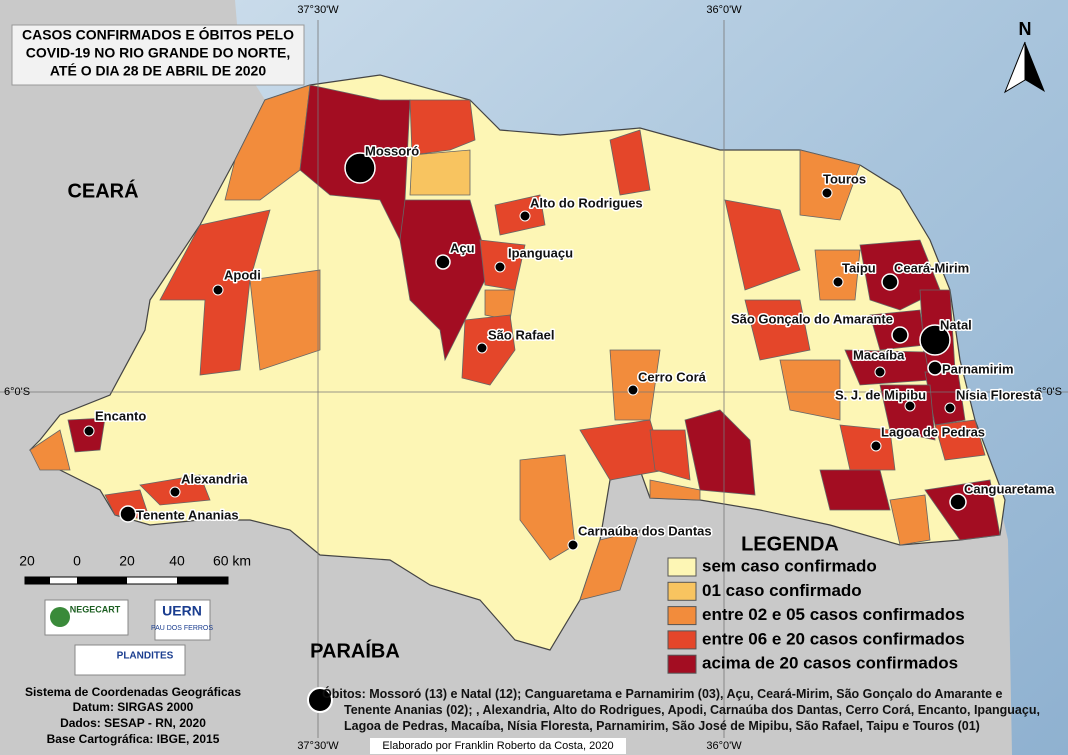  Describe the element at coordinates (879, 354) in the screenshot. I see `city-label: Macaíba` at that location.